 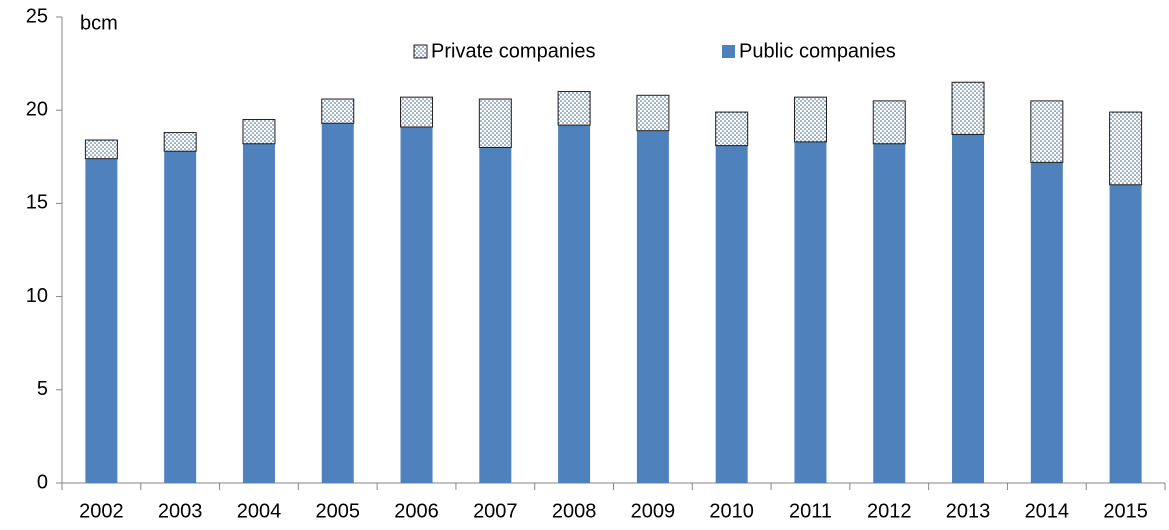 I want to click on y-tick-label: 0, so click(x=42, y=482).